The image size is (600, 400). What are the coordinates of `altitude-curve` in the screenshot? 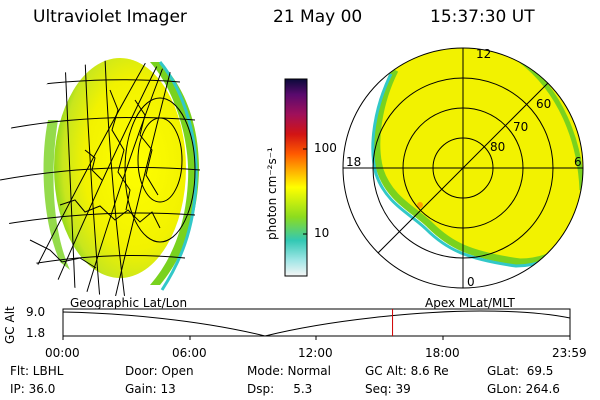 It's located at (316, 323).